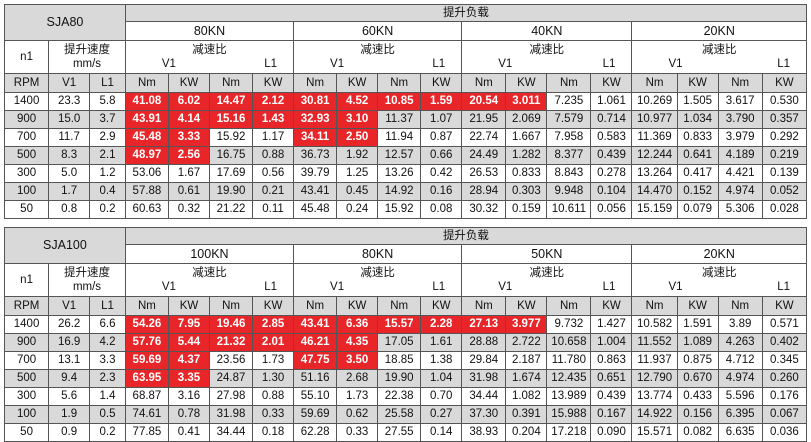 The height and width of the screenshot is (442, 811). Describe the element at coordinates (273, 101) in the screenshot. I see `table-cell: 2.12` at that location.